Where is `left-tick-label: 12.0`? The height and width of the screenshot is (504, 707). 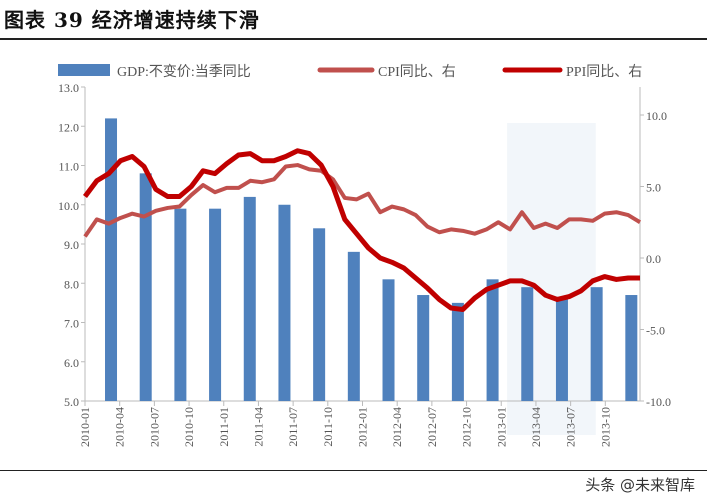
left-tick-label: 12.0 is located at coordinates (68, 127).